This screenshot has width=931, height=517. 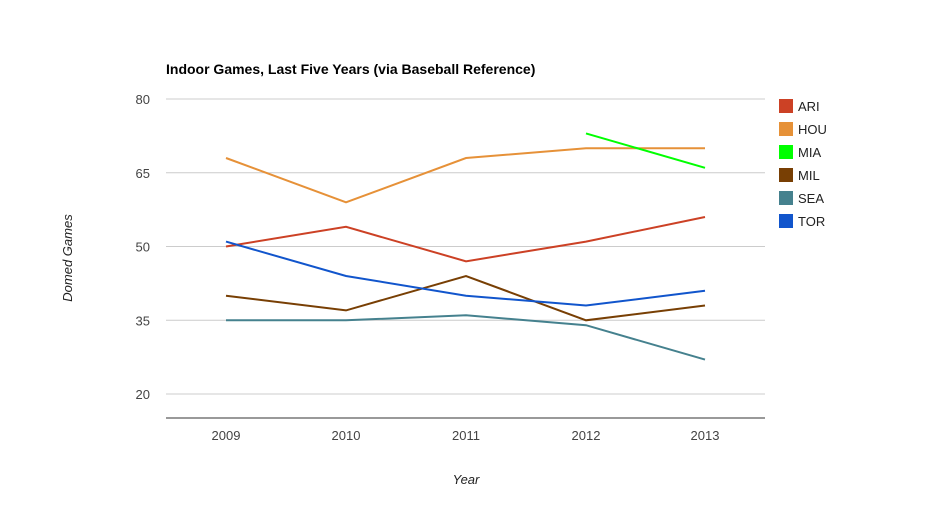 What do you see at coordinates (67, 258) in the screenshot?
I see `y-axis-label: Domed Games` at bounding box center [67, 258].